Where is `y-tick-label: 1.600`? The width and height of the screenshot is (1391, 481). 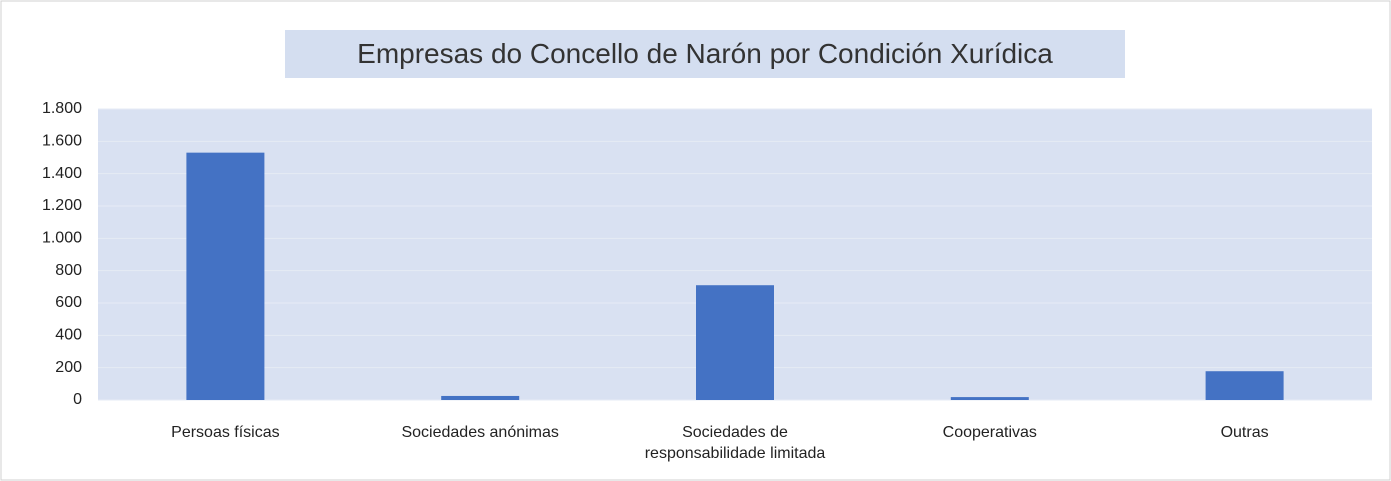
y-tick-label: 1.600 is located at coordinates (62, 141).